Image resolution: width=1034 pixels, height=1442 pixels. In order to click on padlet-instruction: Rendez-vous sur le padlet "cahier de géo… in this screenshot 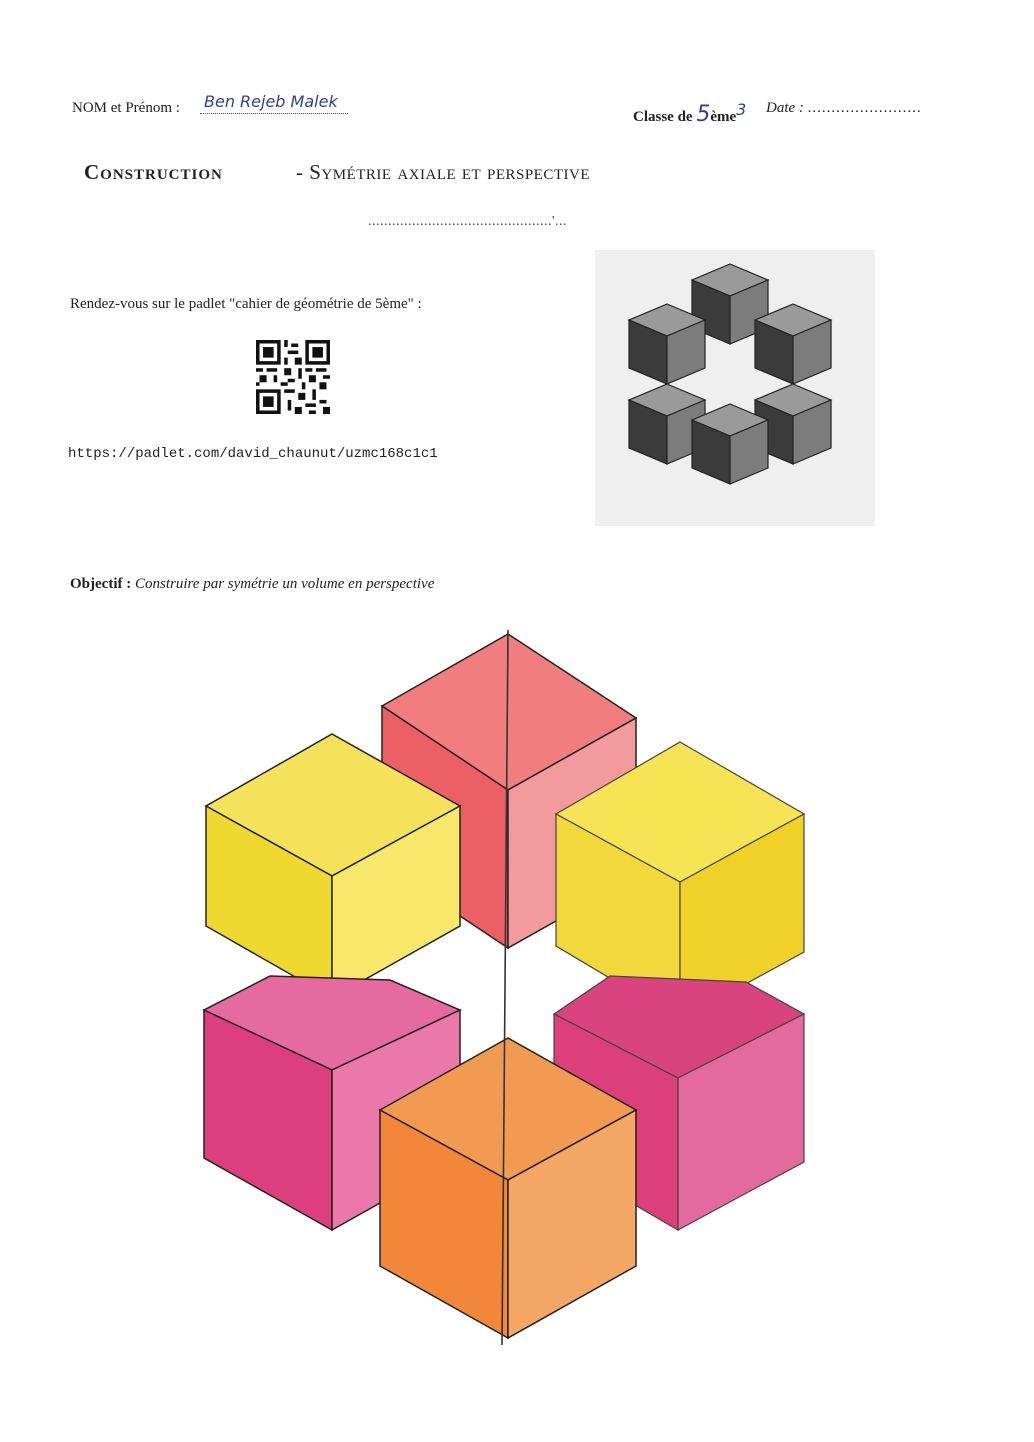, I will do `click(246, 304)`.